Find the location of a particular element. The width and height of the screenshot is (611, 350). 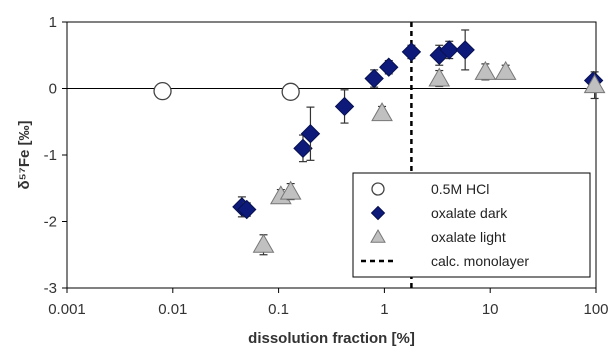

y-tick-label: 1 is located at coordinates (53, 22).